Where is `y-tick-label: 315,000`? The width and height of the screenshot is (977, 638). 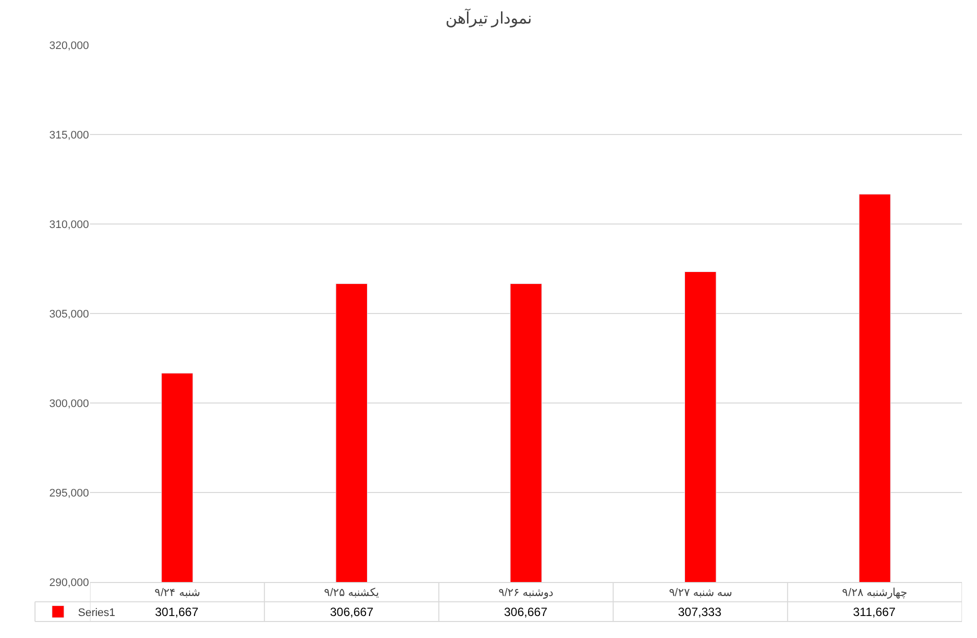 y-tick-label: 315,000 is located at coordinates (69, 135).